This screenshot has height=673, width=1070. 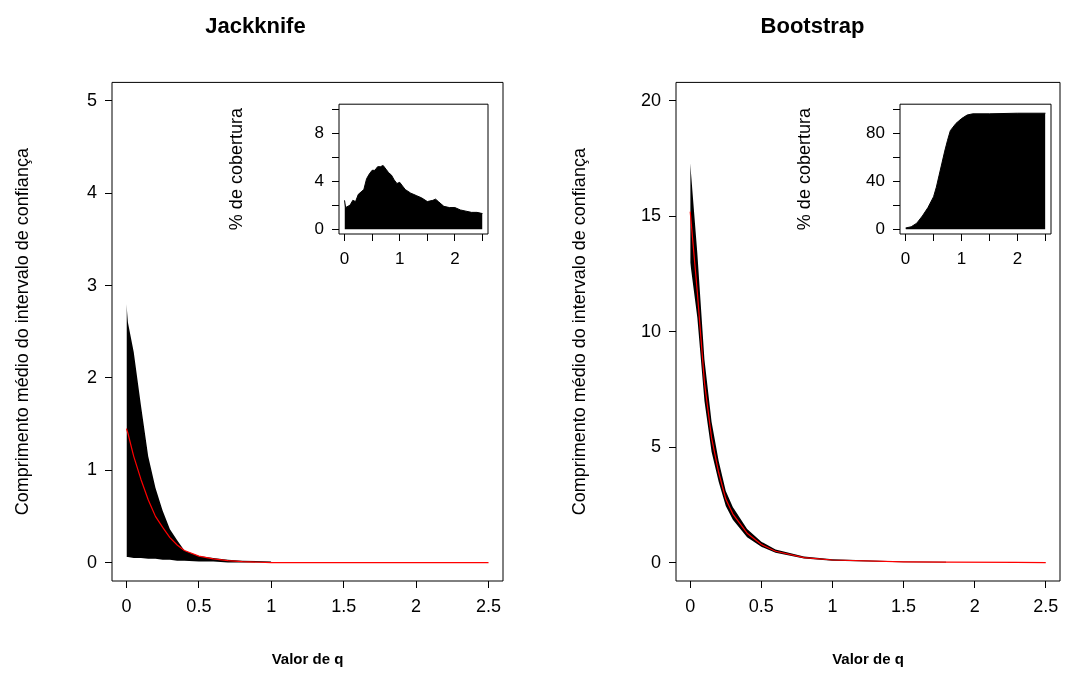 I want to click on chart-title: Jackknife, so click(x=255, y=26).